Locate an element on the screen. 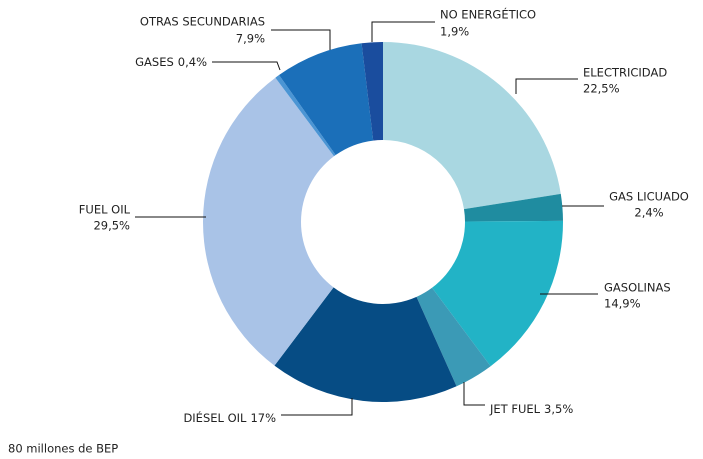  value-label: 29,5% is located at coordinates (111, 226).